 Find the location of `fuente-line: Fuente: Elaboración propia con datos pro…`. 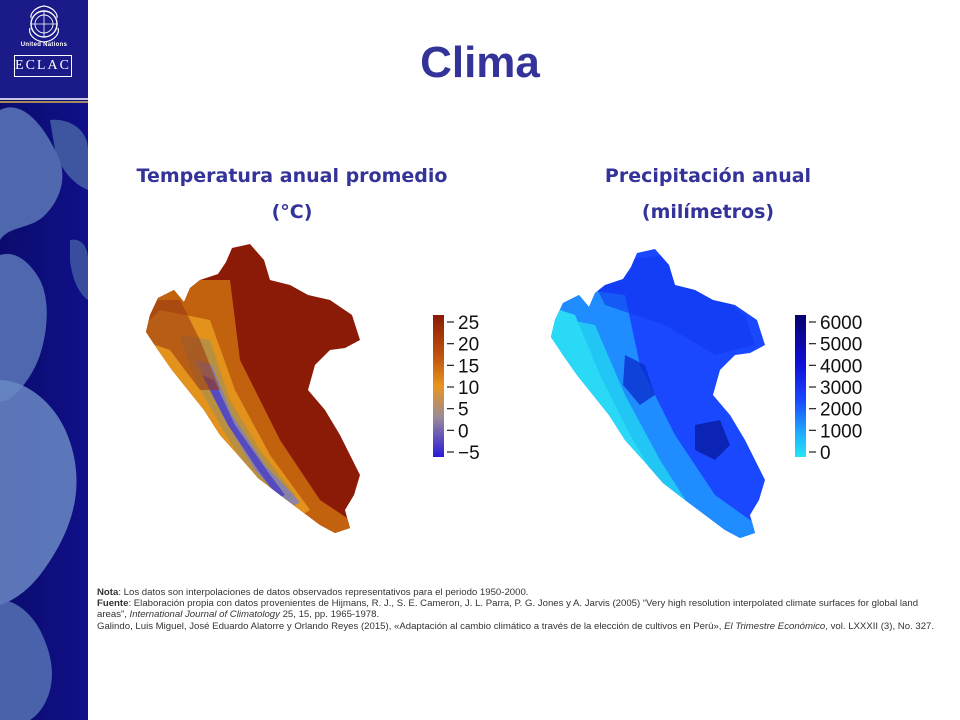

fuente-line: Fuente: Elaboración propia con datos pro… is located at coordinates (522, 609).